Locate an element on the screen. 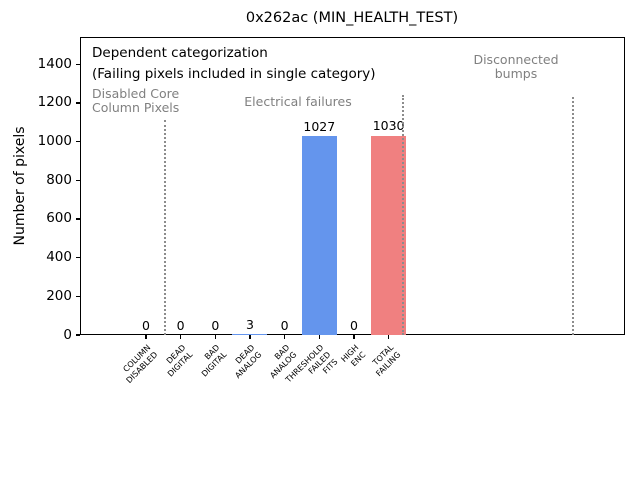 This screenshot has height=480, width=640. bar-value-label: 3 is located at coordinates (249, 324).